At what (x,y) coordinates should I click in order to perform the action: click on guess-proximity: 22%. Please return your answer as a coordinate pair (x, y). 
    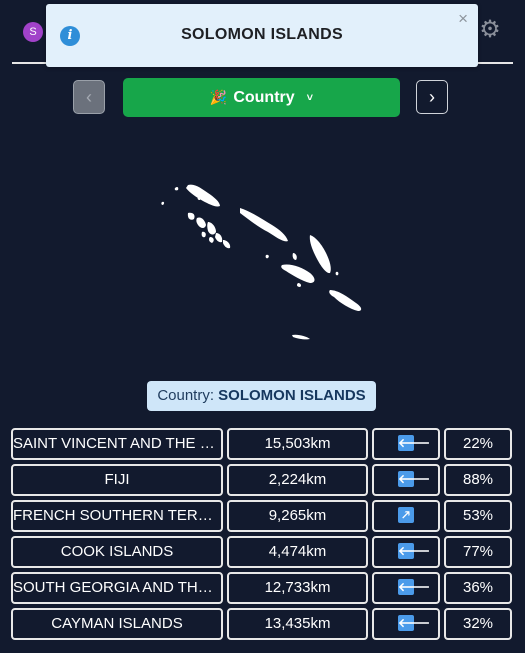
    Looking at the image, I should click on (478, 444).